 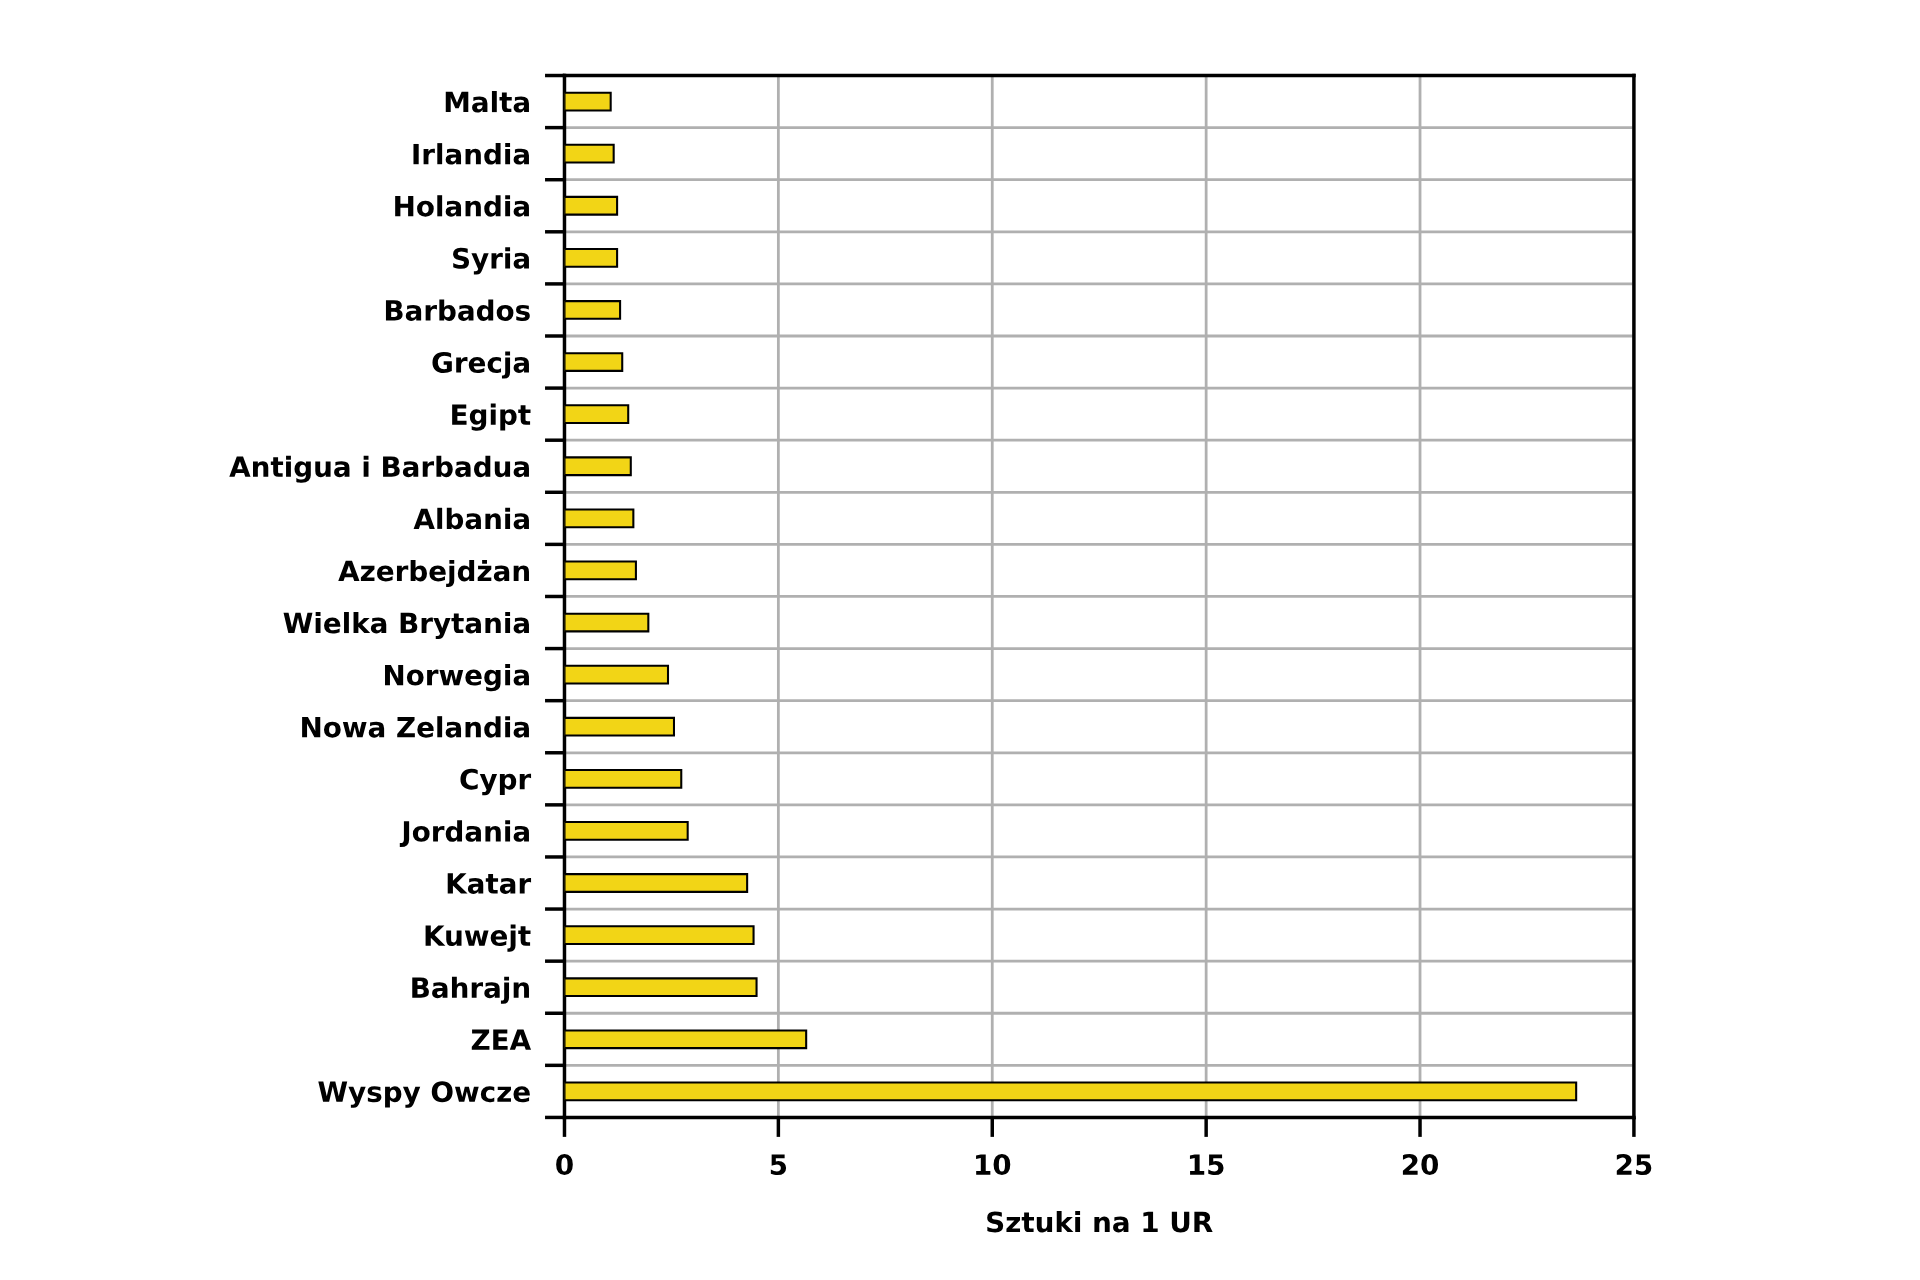 What do you see at coordinates (778, 1165) in the screenshot?
I see `x-tick-label: 5` at bounding box center [778, 1165].